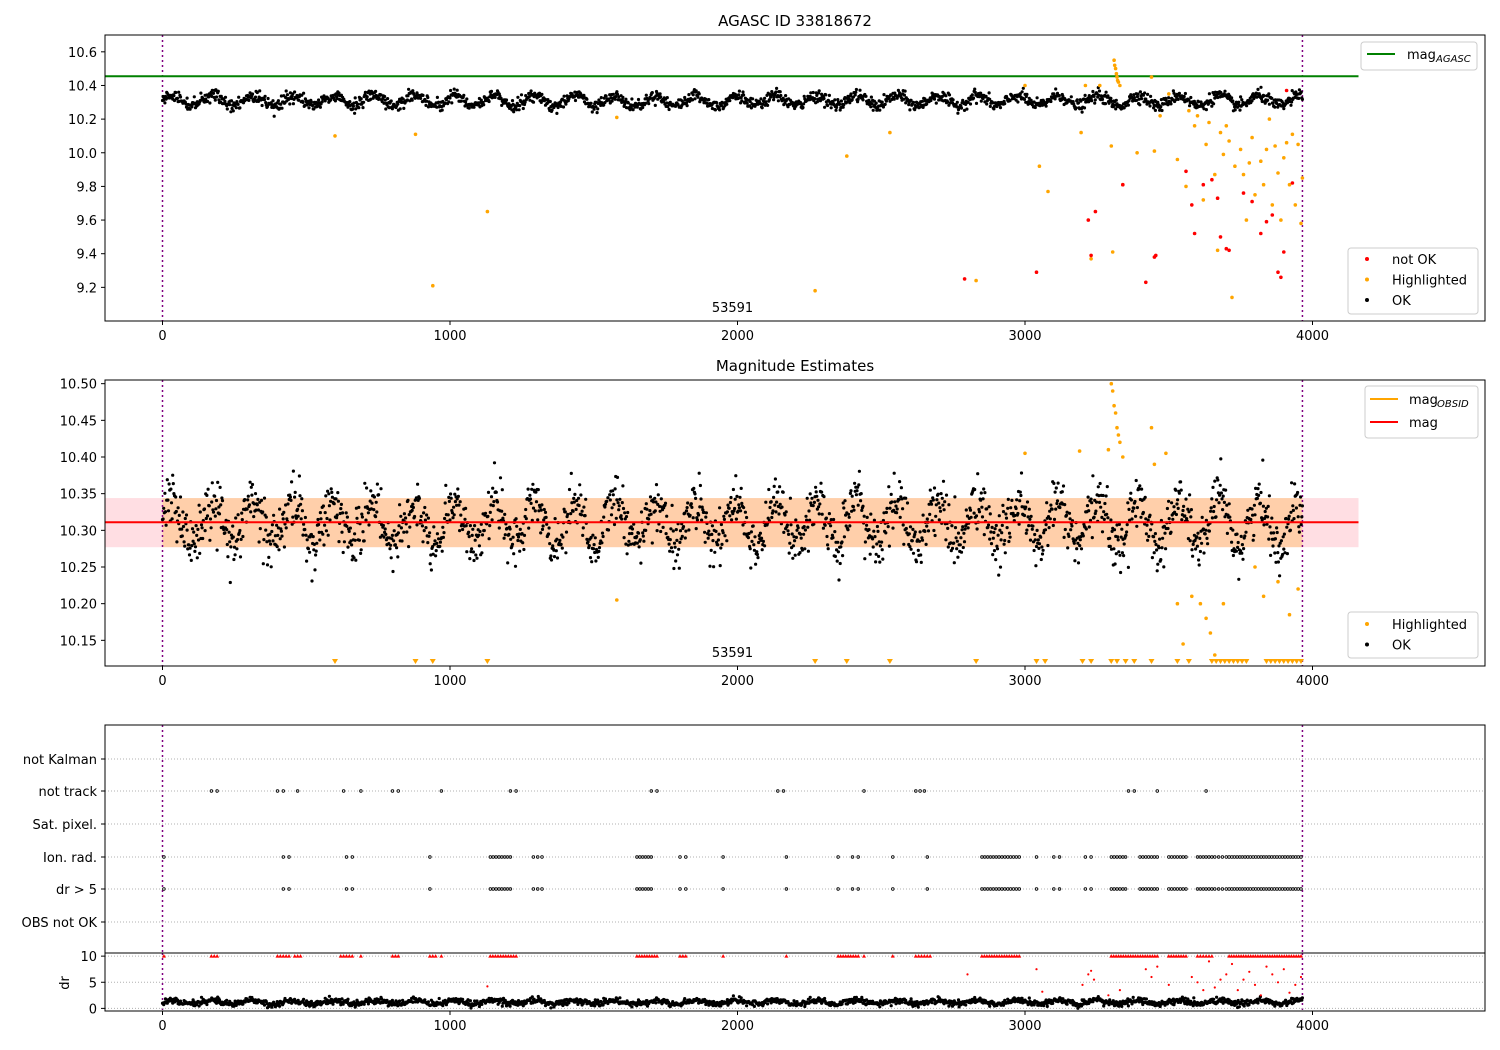 The width and height of the screenshot is (1500, 1050). Describe the element at coordinates (78, 568) in the screenshot. I see `y-tick-label: 10.25` at that location.